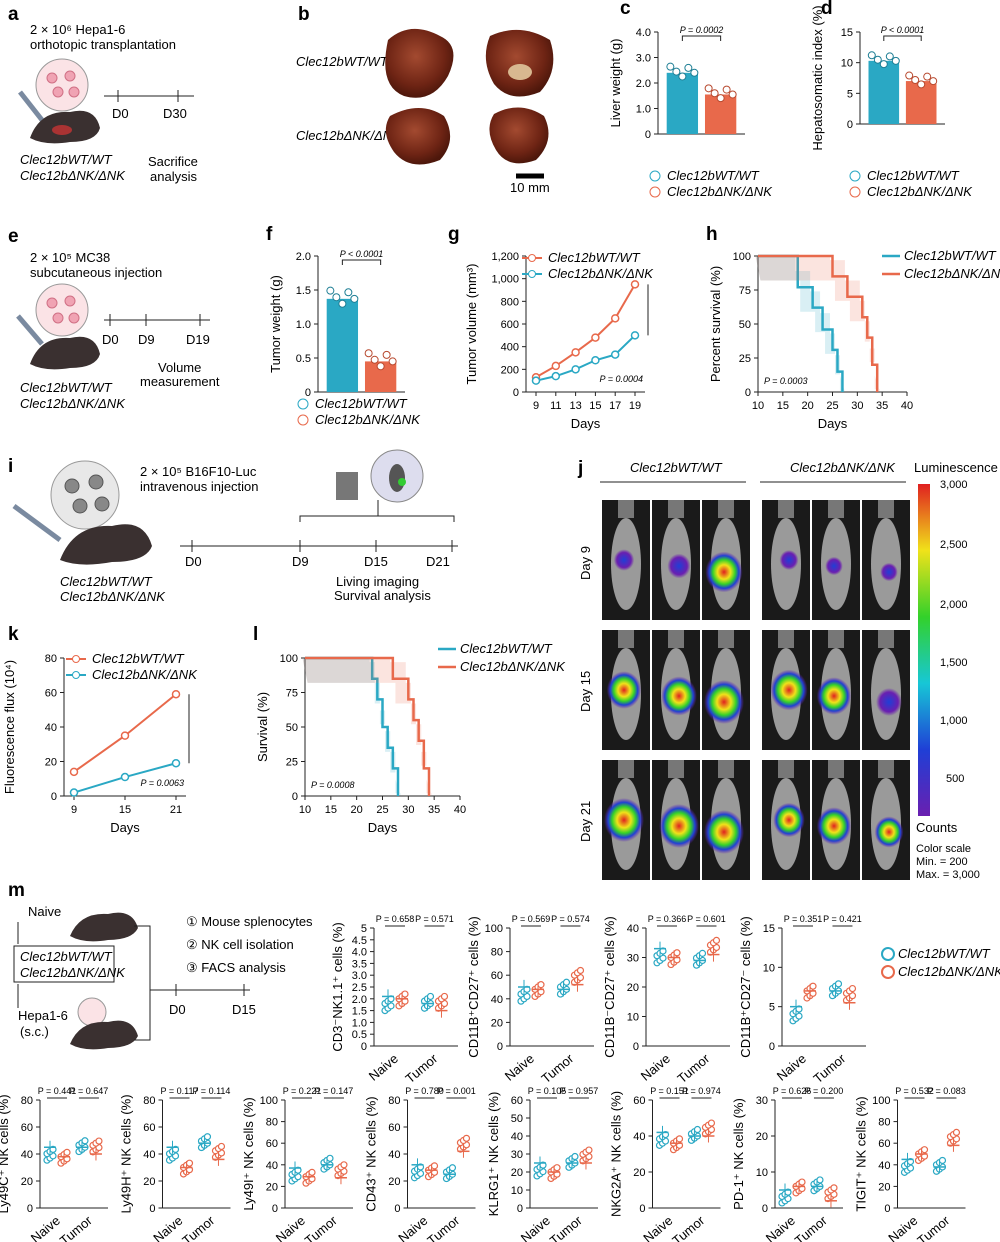 The image size is (1000, 1242). Describe the element at coordinates (473, 986) in the screenshot. I see `y-axis-label: CD11B⁺CD27⁺ cells (%)` at that location.